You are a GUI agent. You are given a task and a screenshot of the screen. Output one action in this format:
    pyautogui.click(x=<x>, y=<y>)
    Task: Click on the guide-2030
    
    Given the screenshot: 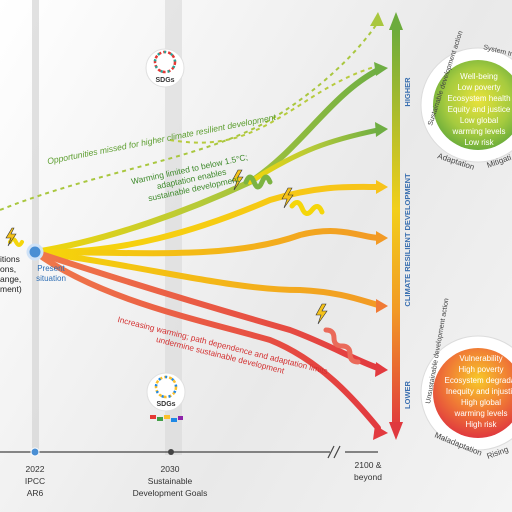 What is the action you would take?
    pyautogui.click(x=173, y=227)
    